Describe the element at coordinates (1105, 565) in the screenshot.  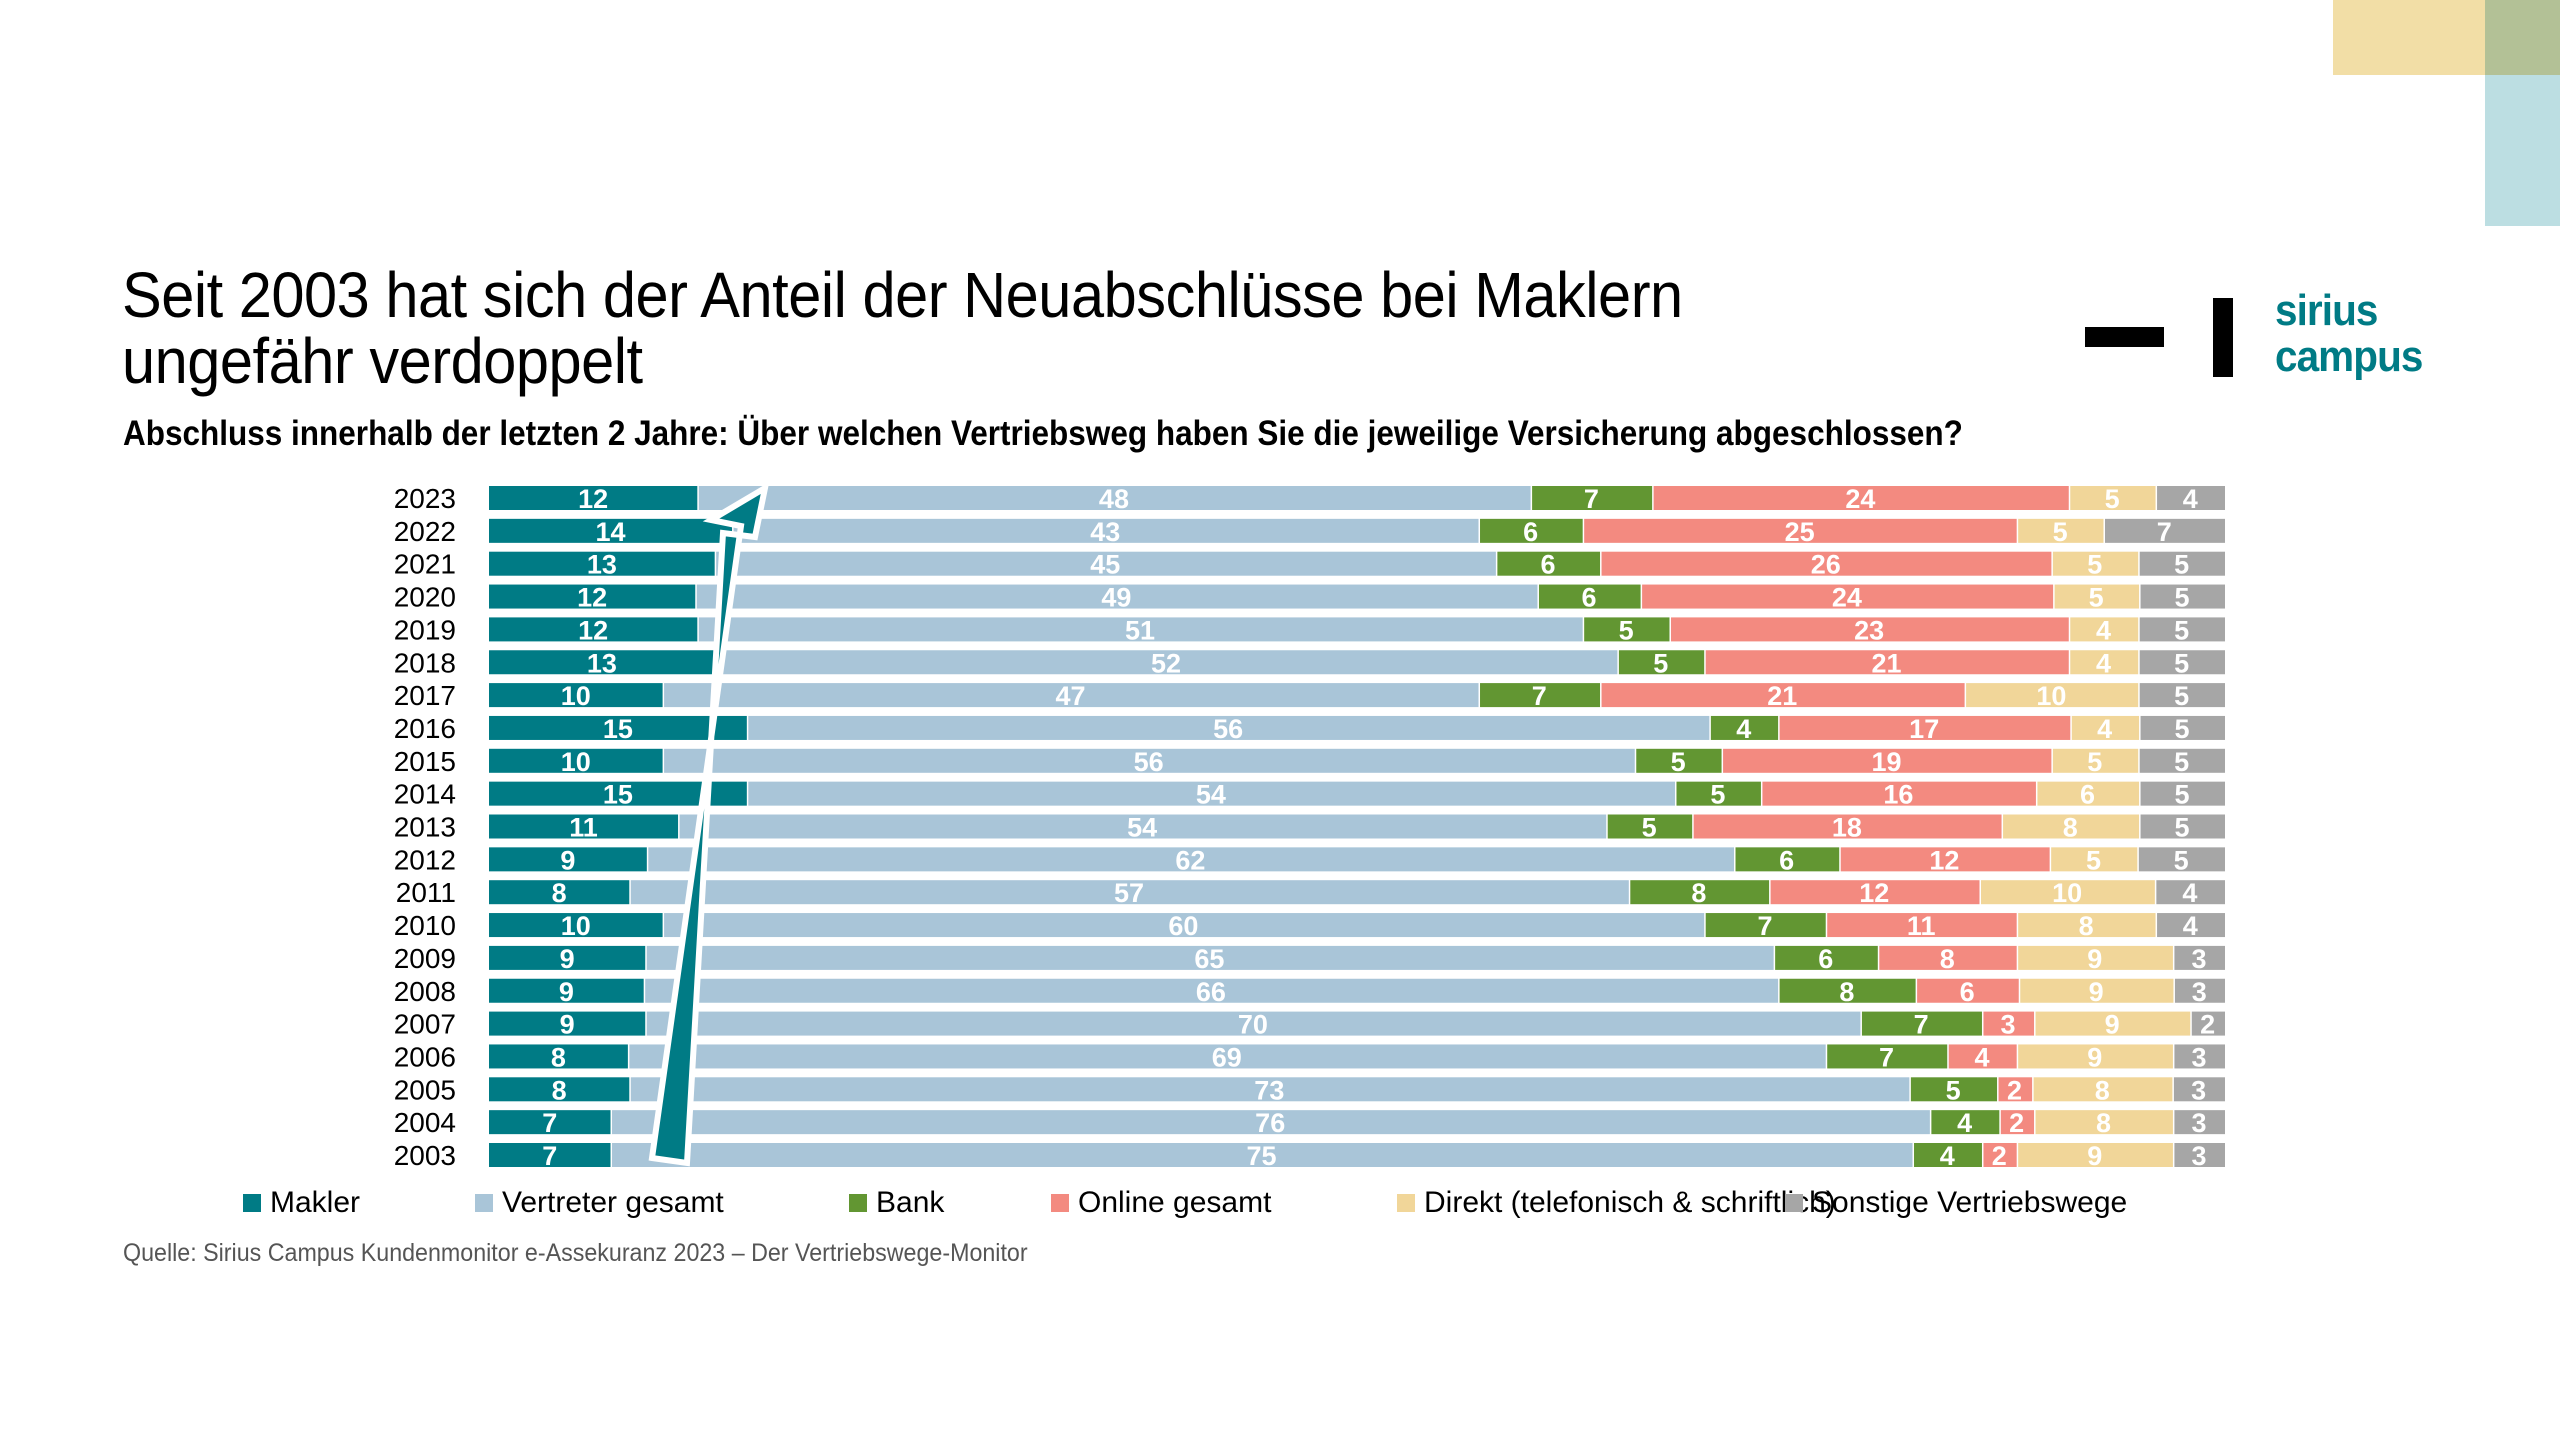
I see `data-label: 45` at that location.